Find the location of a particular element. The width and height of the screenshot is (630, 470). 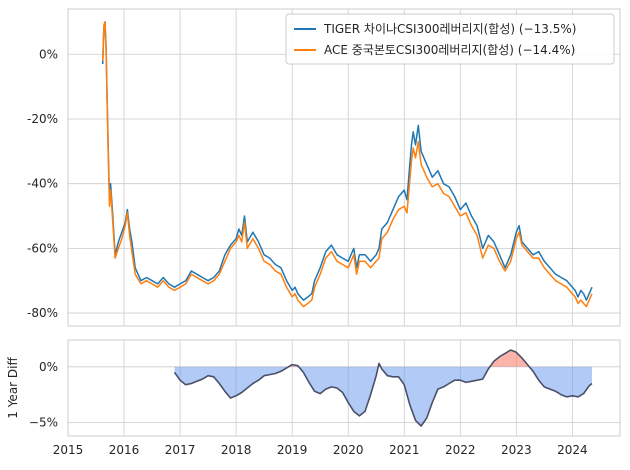

top-ytick-label: -40% is located at coordinates (42, 184).